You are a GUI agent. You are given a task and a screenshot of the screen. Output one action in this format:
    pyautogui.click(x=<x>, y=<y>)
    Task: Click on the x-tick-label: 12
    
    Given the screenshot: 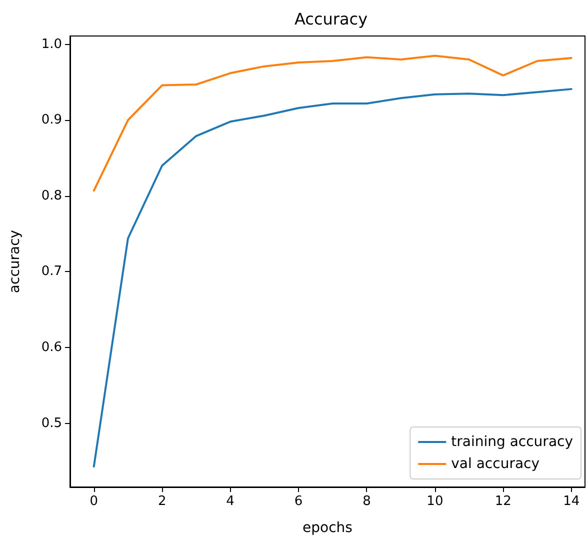 What is the action you would take?
    pyautogui.click(x=503, y=501)
    